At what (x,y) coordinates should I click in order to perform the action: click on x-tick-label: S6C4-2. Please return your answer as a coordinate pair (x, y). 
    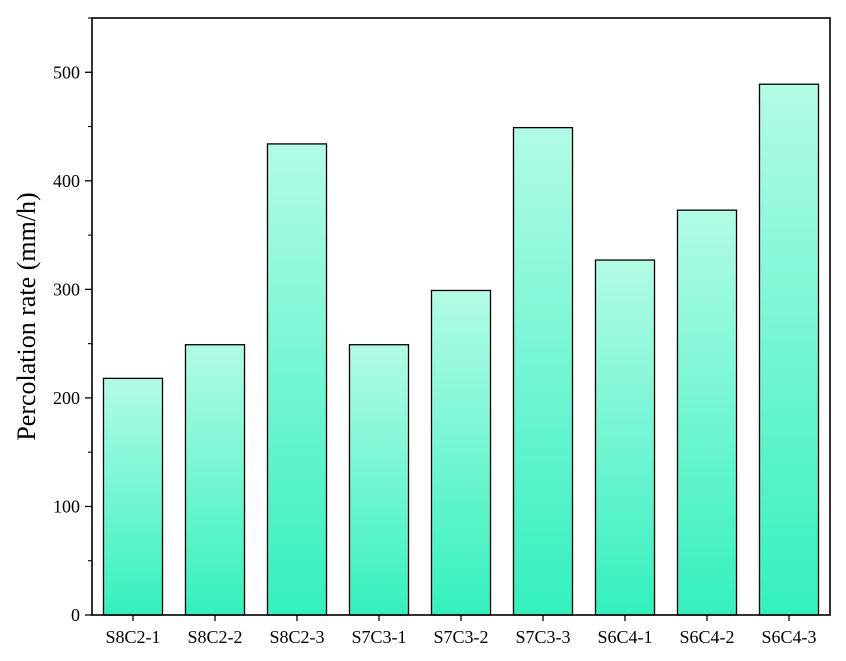
    Looking at the image, I should click on (706, 637).